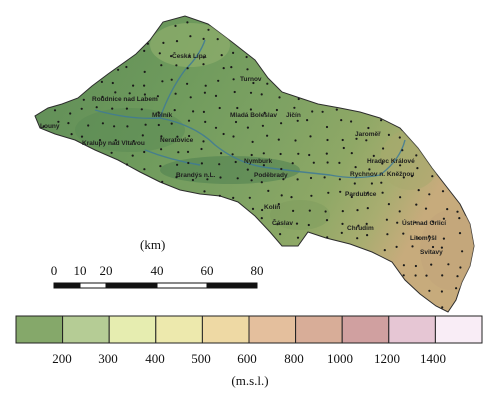  What do you see at coordinates (249, 380) in the screenshot?
I see `legend-unit-label: (m.s.l.)` at bounding box center [249, 380].